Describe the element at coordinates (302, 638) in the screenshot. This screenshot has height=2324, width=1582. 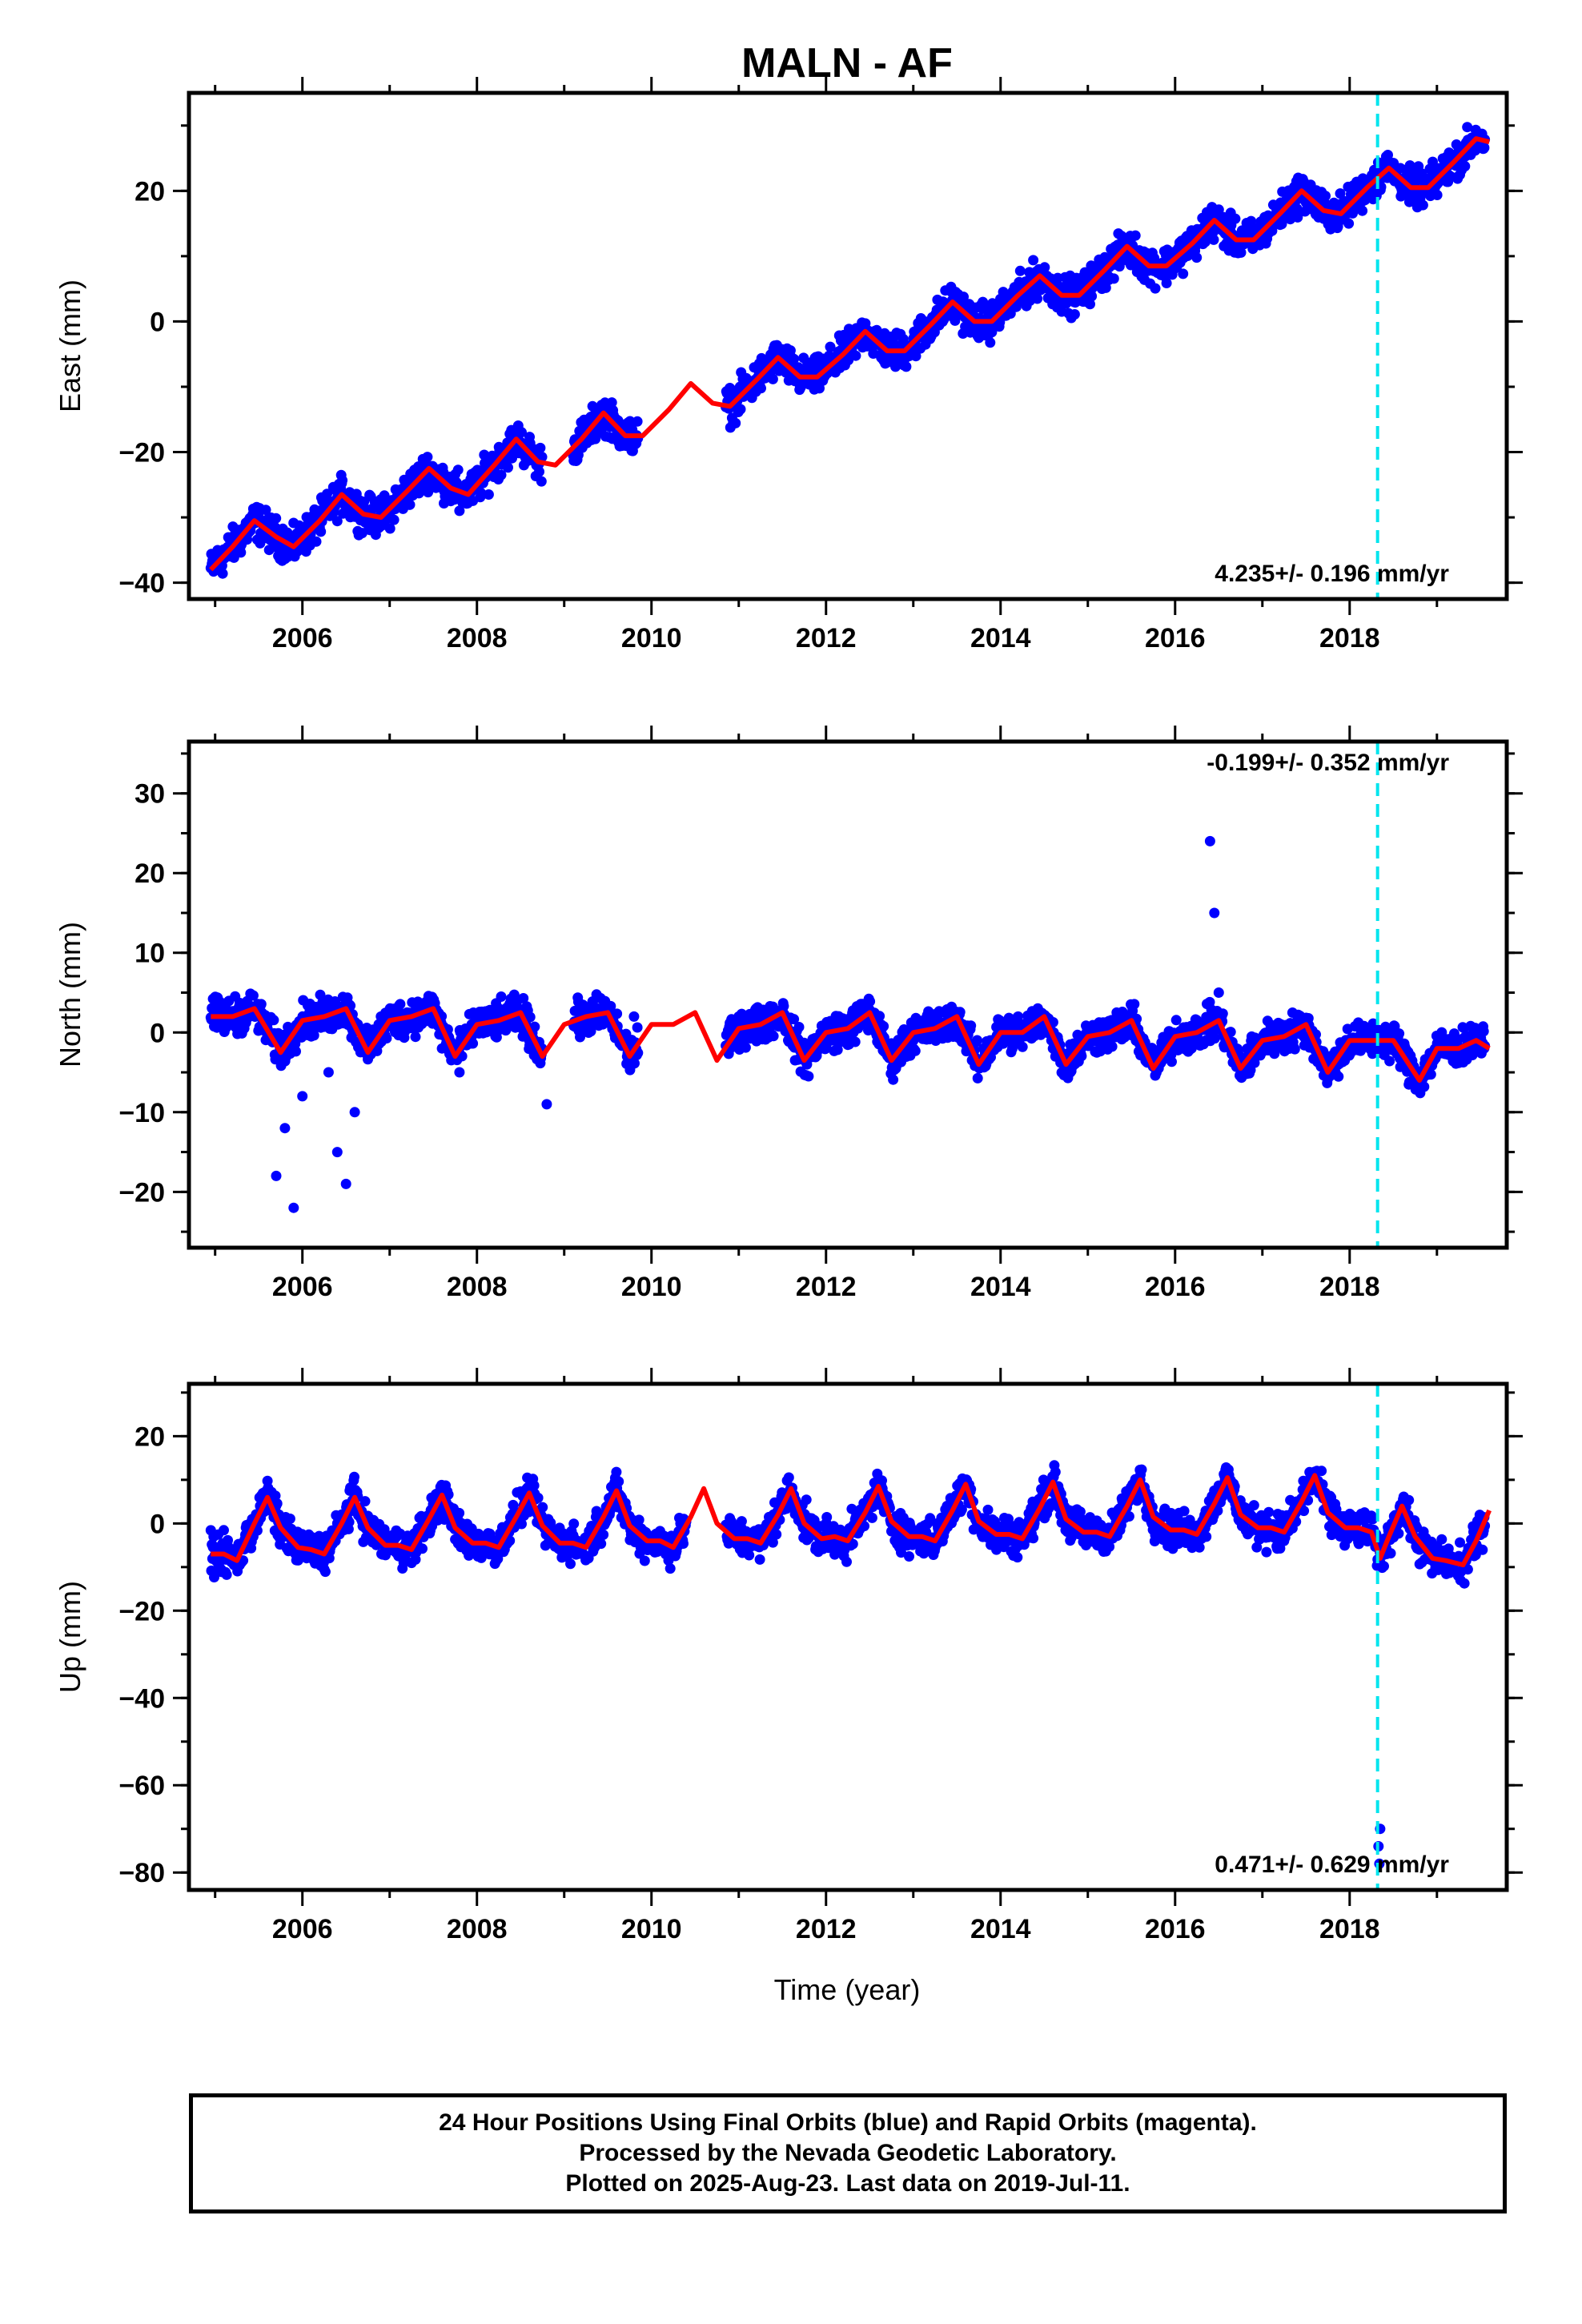
I see `x-tick-label: 2006` at that location.